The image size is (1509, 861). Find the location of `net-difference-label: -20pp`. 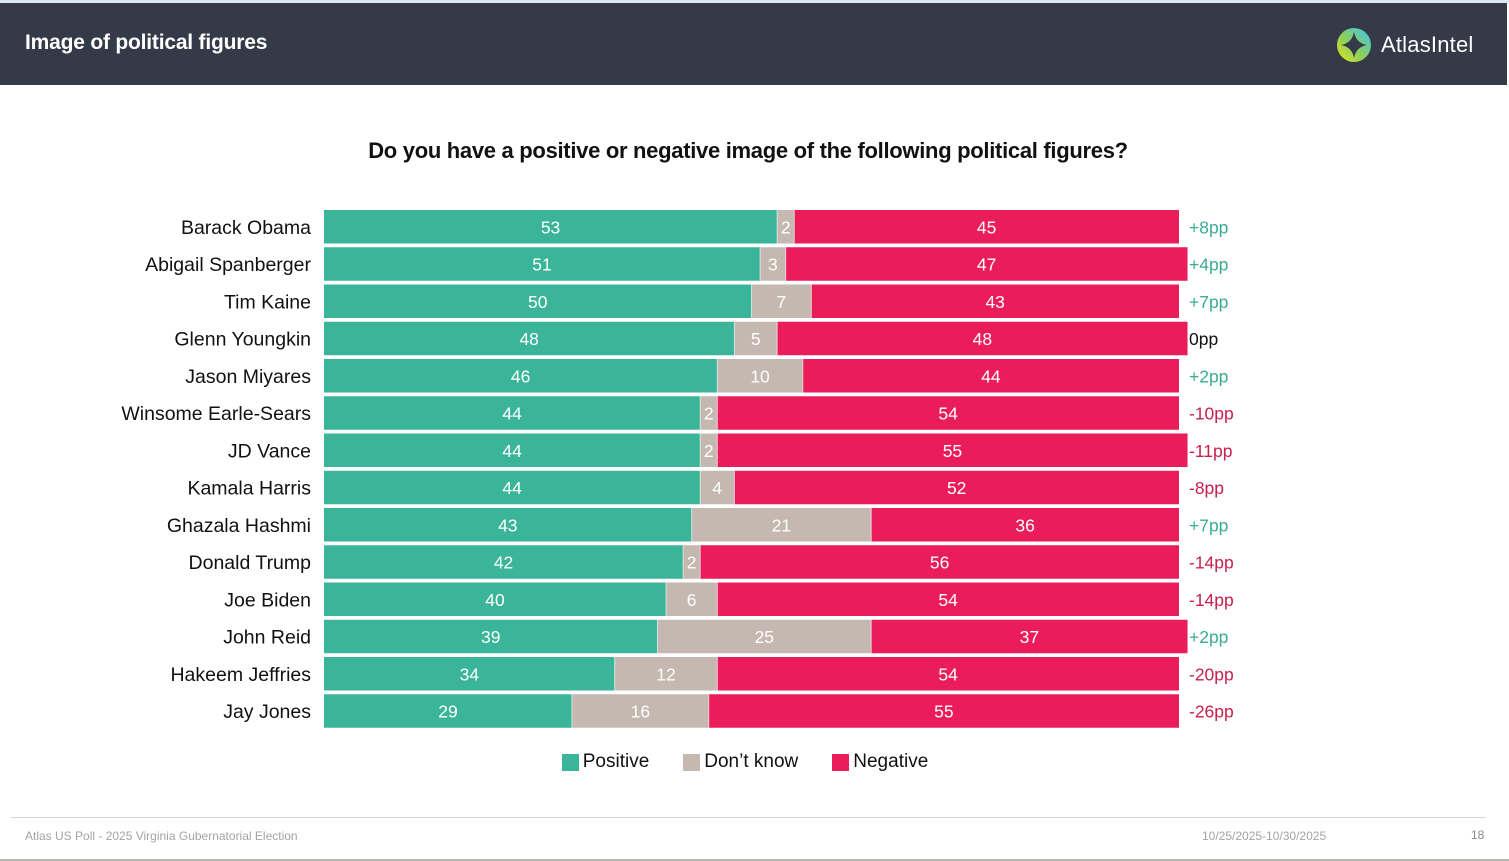

net-difference-label: -20pp is located at coordinates (1211, 674).